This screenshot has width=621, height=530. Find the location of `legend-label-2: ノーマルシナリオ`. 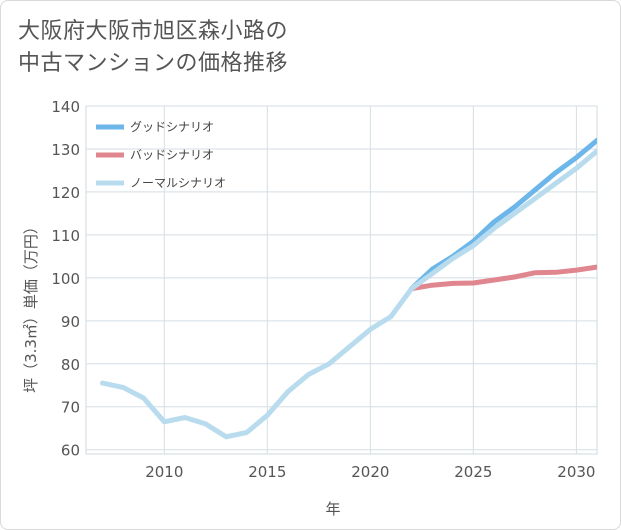

legend-label-2: ノーマルシナリオ is located at coordinates (178, 183).